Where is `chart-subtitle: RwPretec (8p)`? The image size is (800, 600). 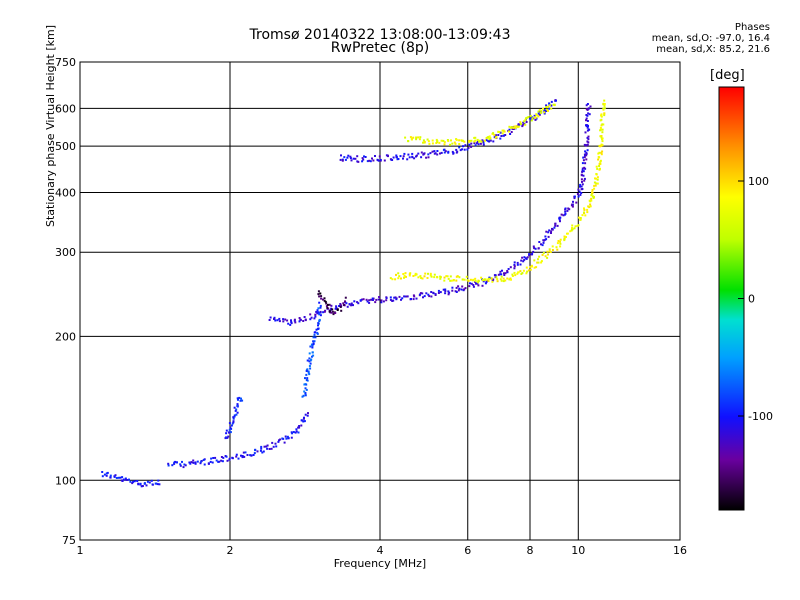 chart-subtitle: RwPretec (8p) is located at coordinates (380, 48).